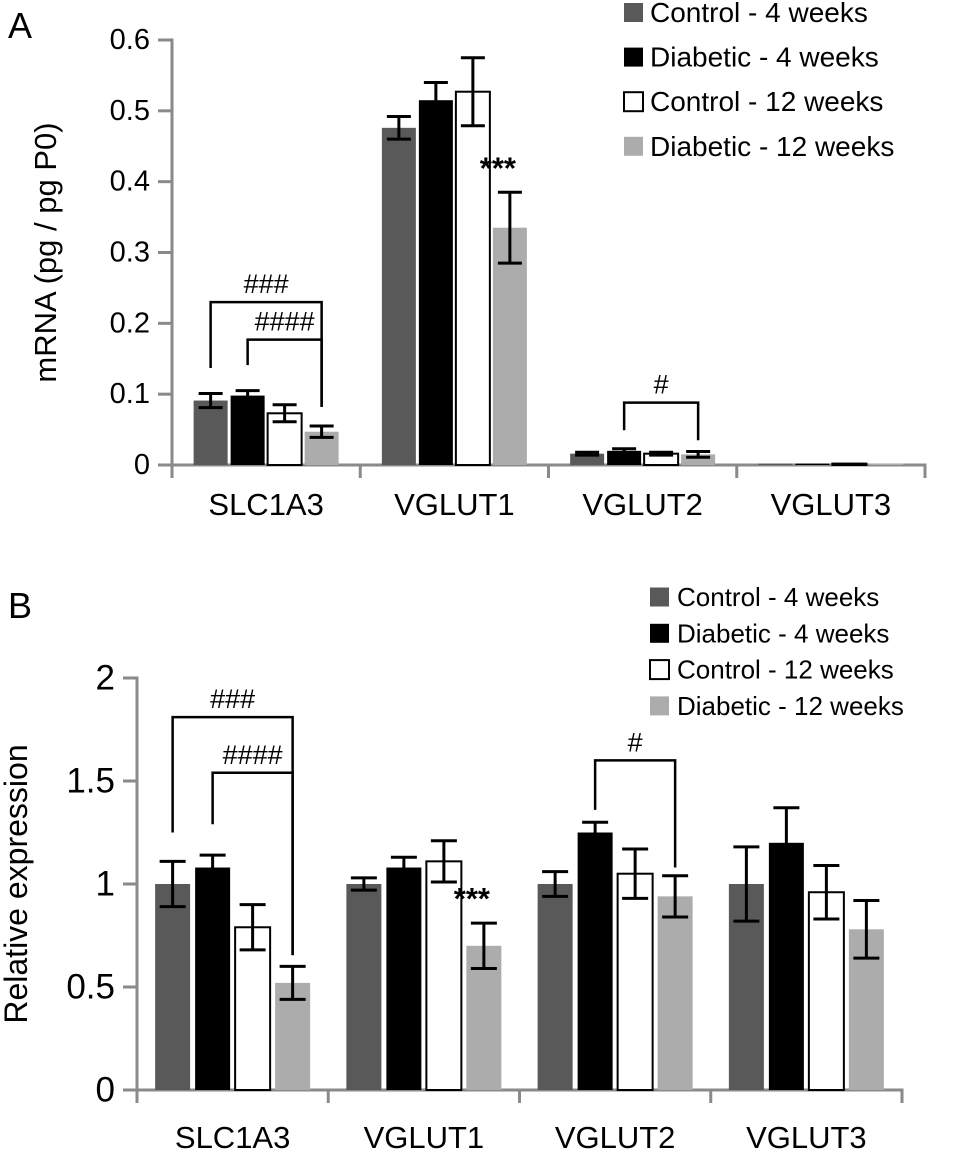 Image resolution: width=970 pixels, height=1160 pixels. What do you see at coordinates (130, 394) in the screenshot?
I see `y-tick-label: 0.1` at bounding box center [130, 394].